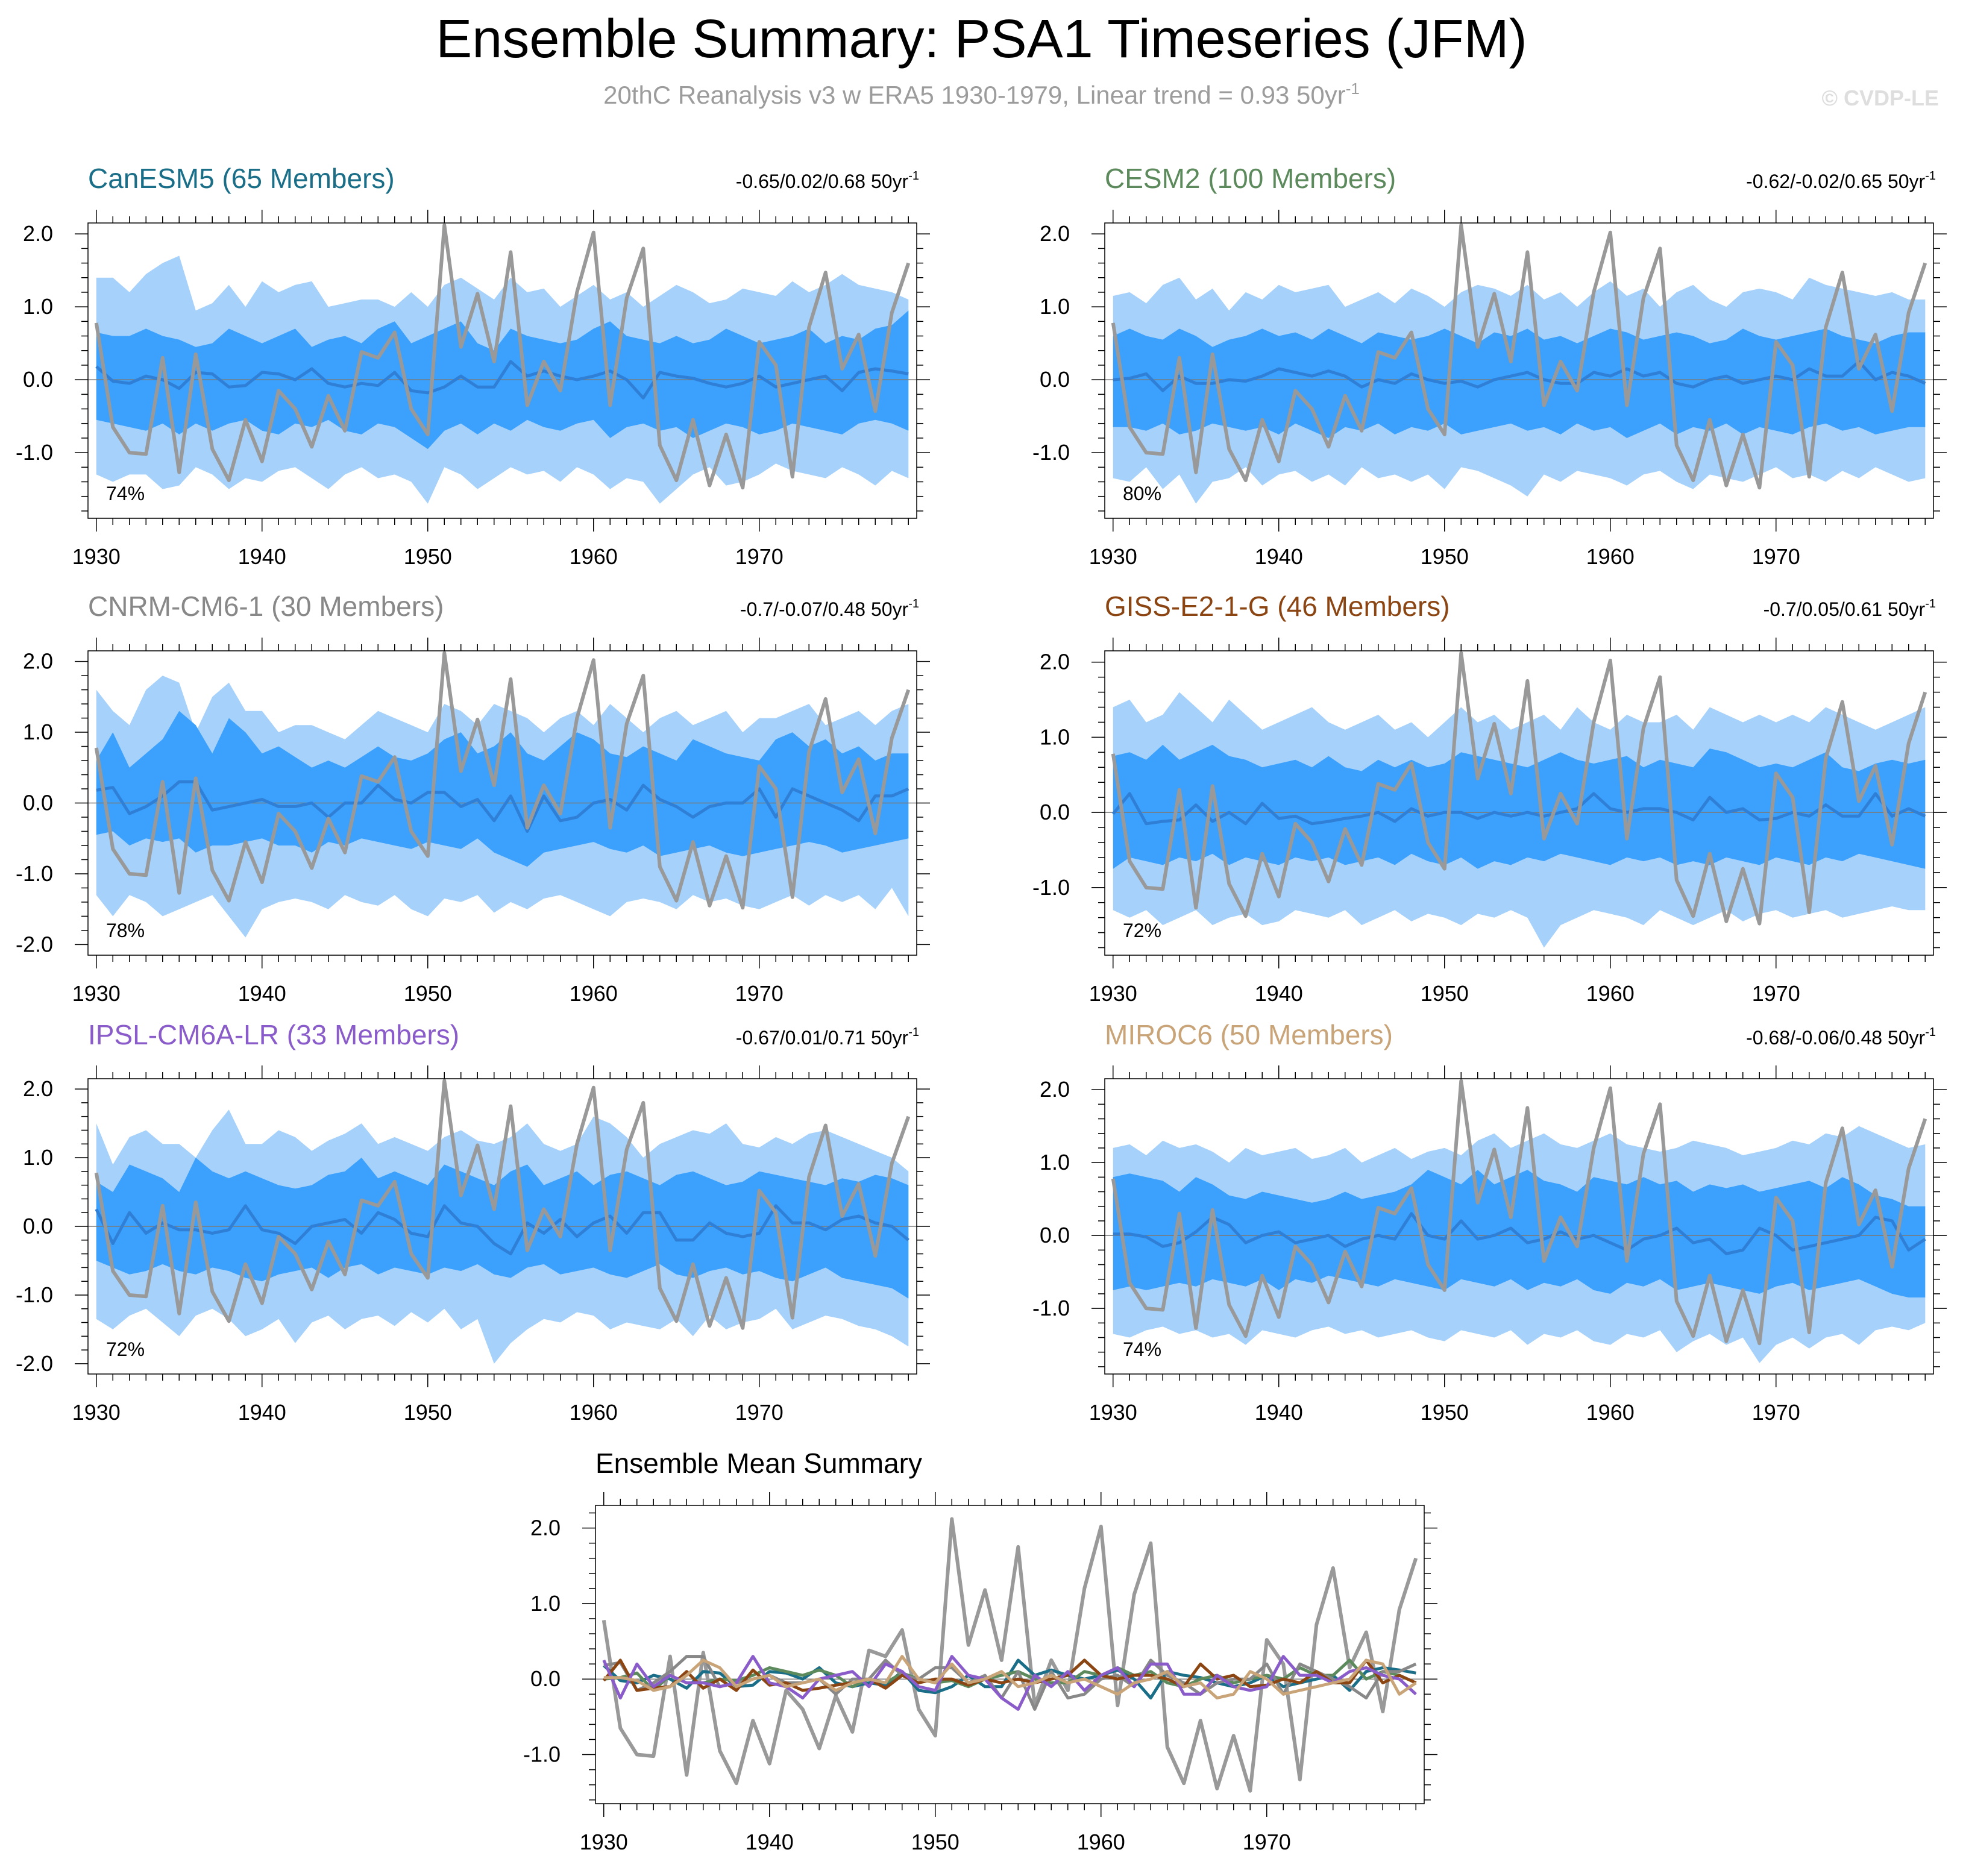 The image size is (1963, 1876). Describe the element at coordinates (273, 1034) in the screenshot. I see `panel-title: IPSL-CM6A-LR (33 Members)` at that location.